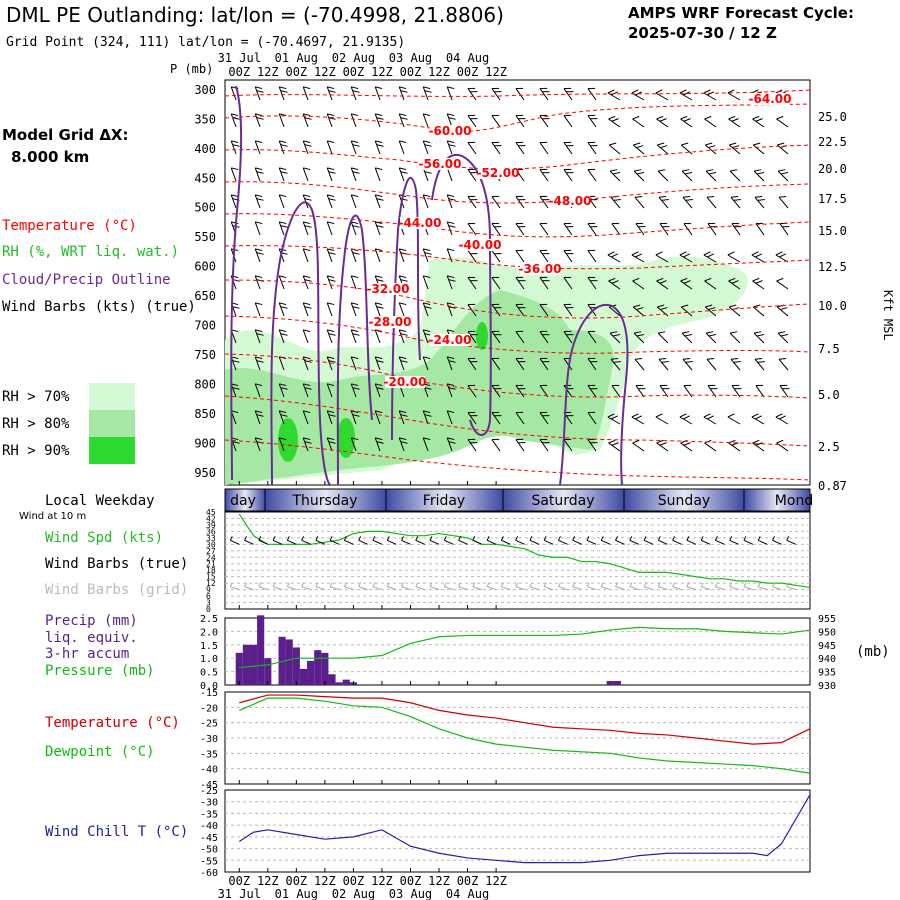  I want to click on chill-y-tick: -50, so click(209, 850).